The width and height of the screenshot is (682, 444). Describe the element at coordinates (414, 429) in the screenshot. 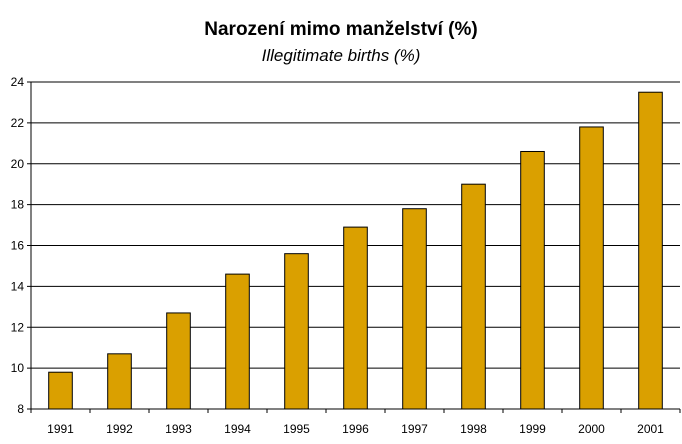

I see `x-tick-label: 1997` at that location.